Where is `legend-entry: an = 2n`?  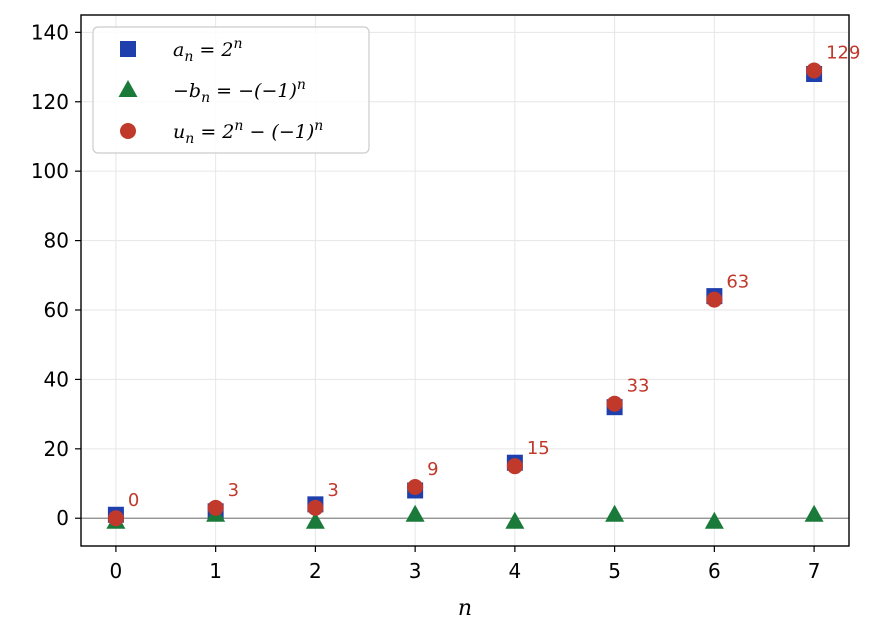 legend-entry: an = 2n is located at coordinates (207, 50).